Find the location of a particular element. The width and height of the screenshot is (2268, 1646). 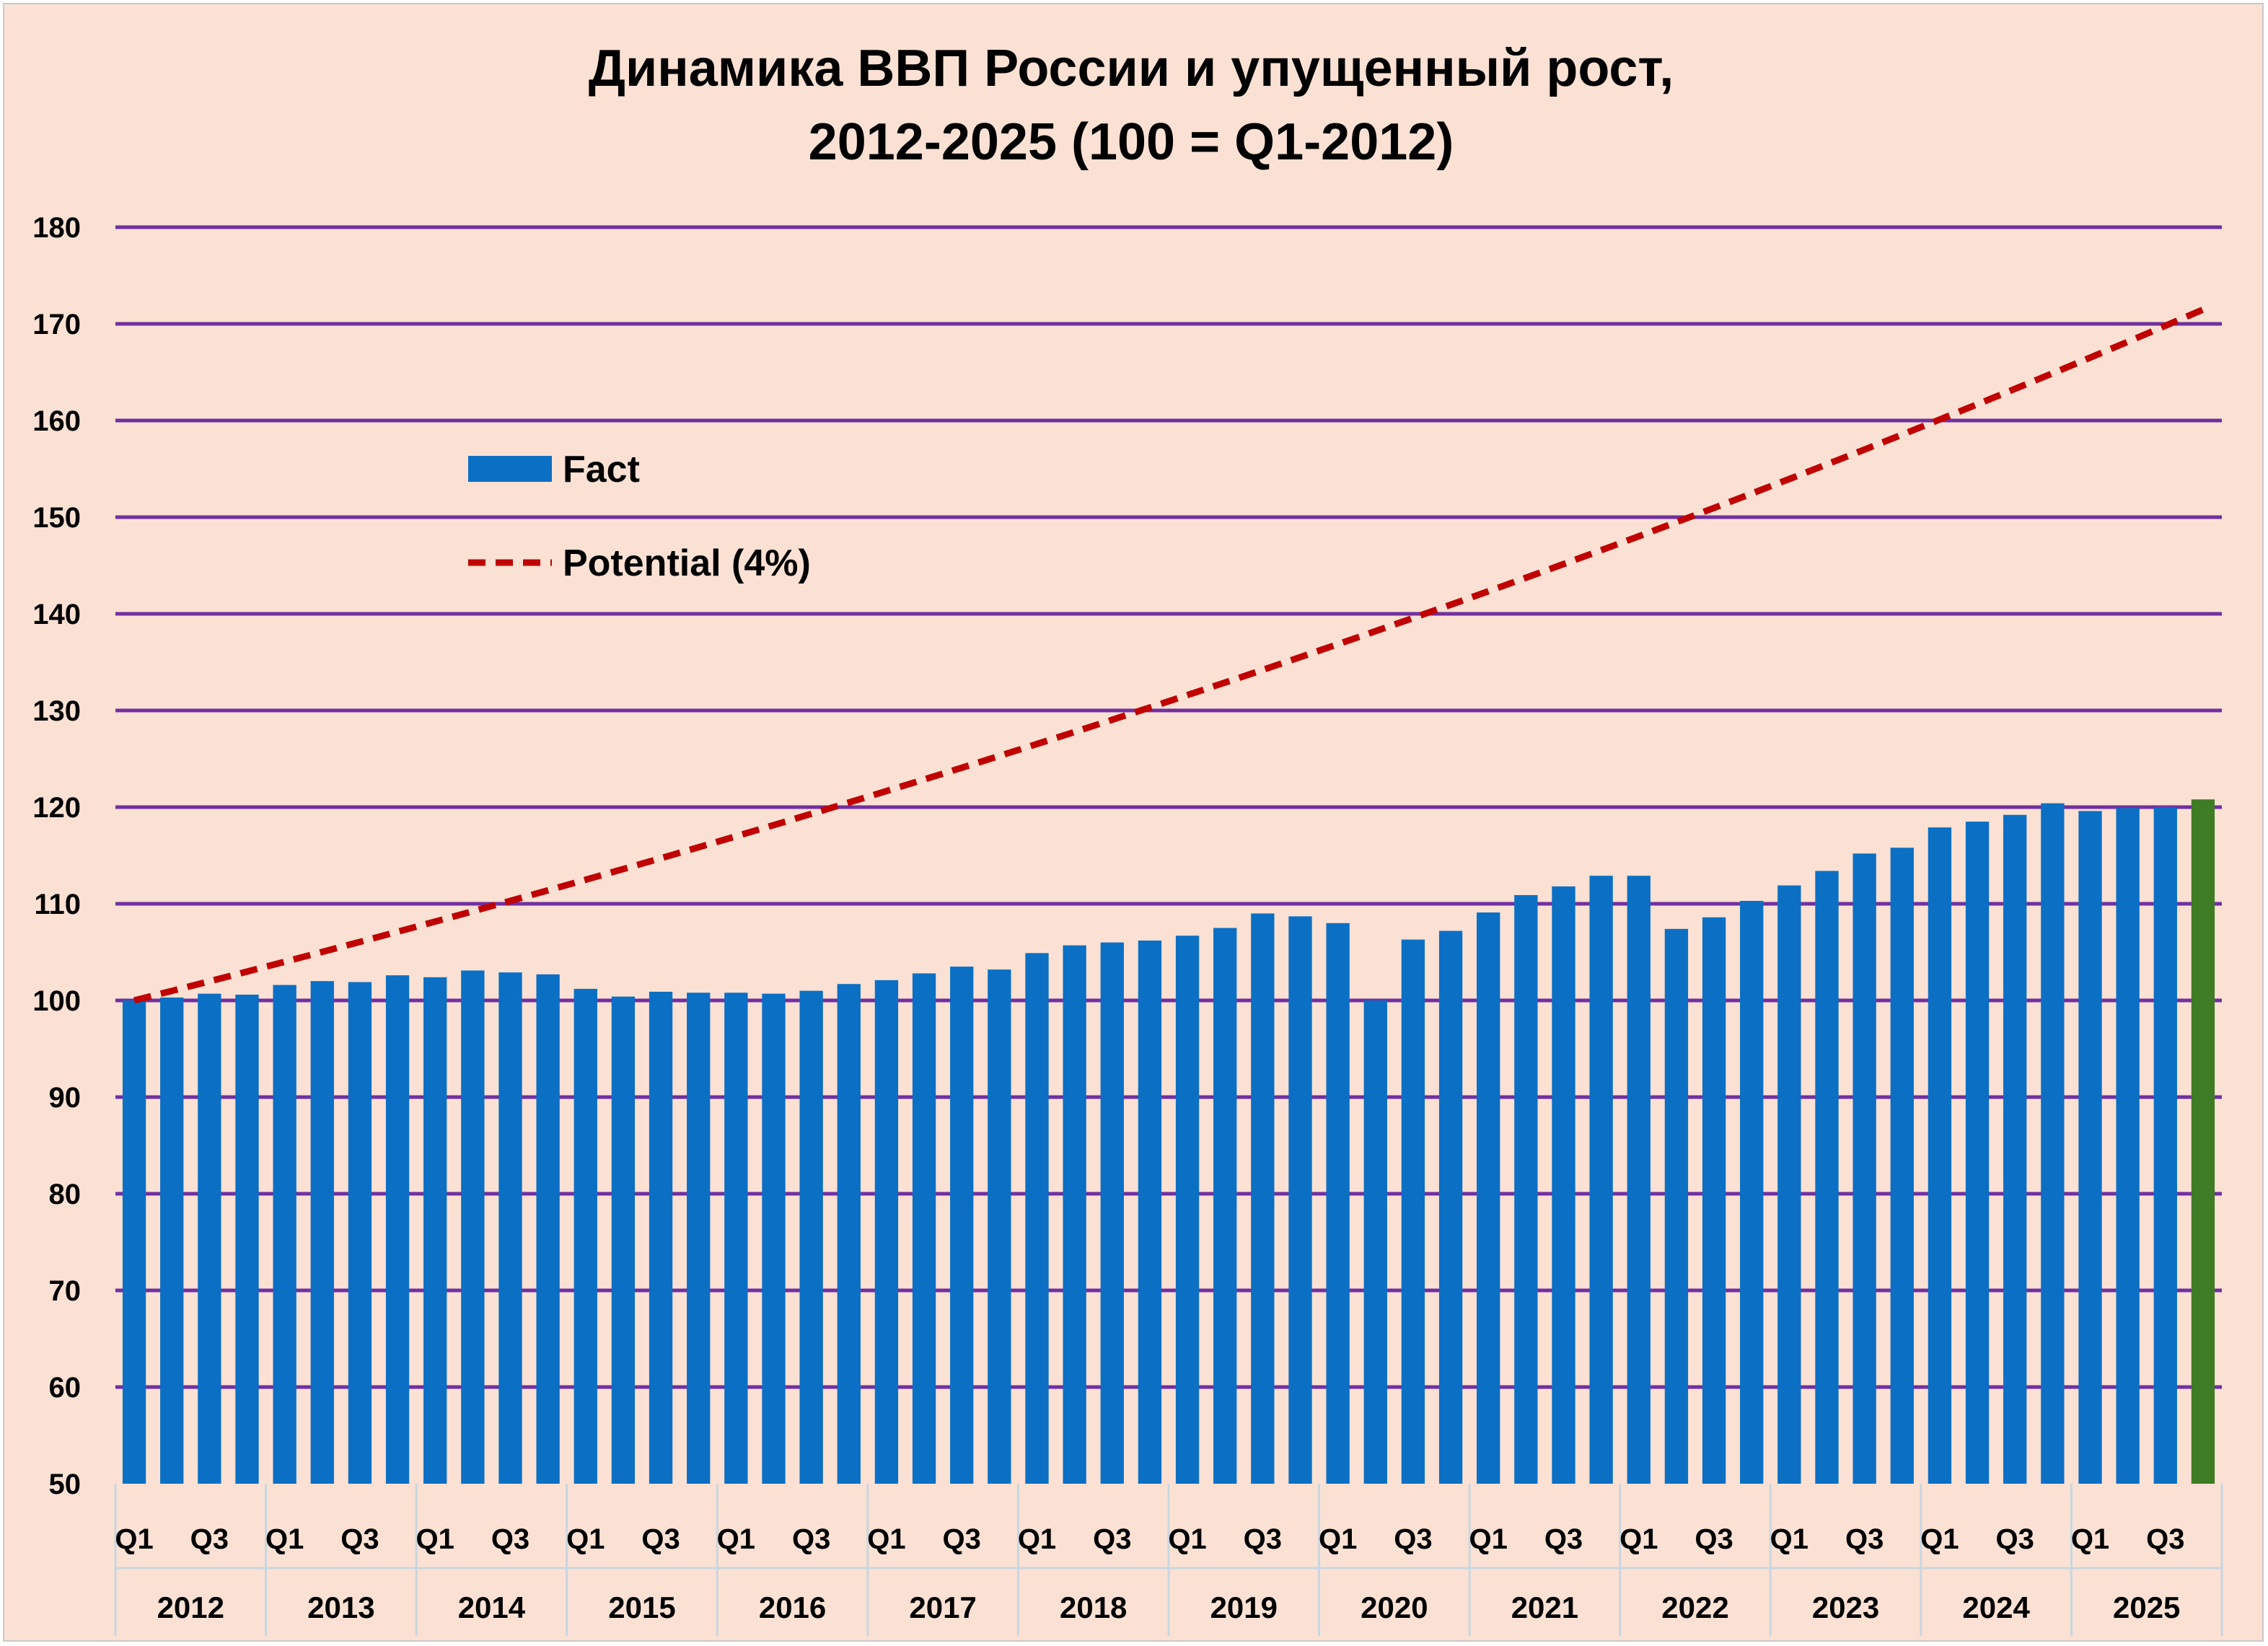

y-tick-170: 170 is located at coordinates (57, 324).